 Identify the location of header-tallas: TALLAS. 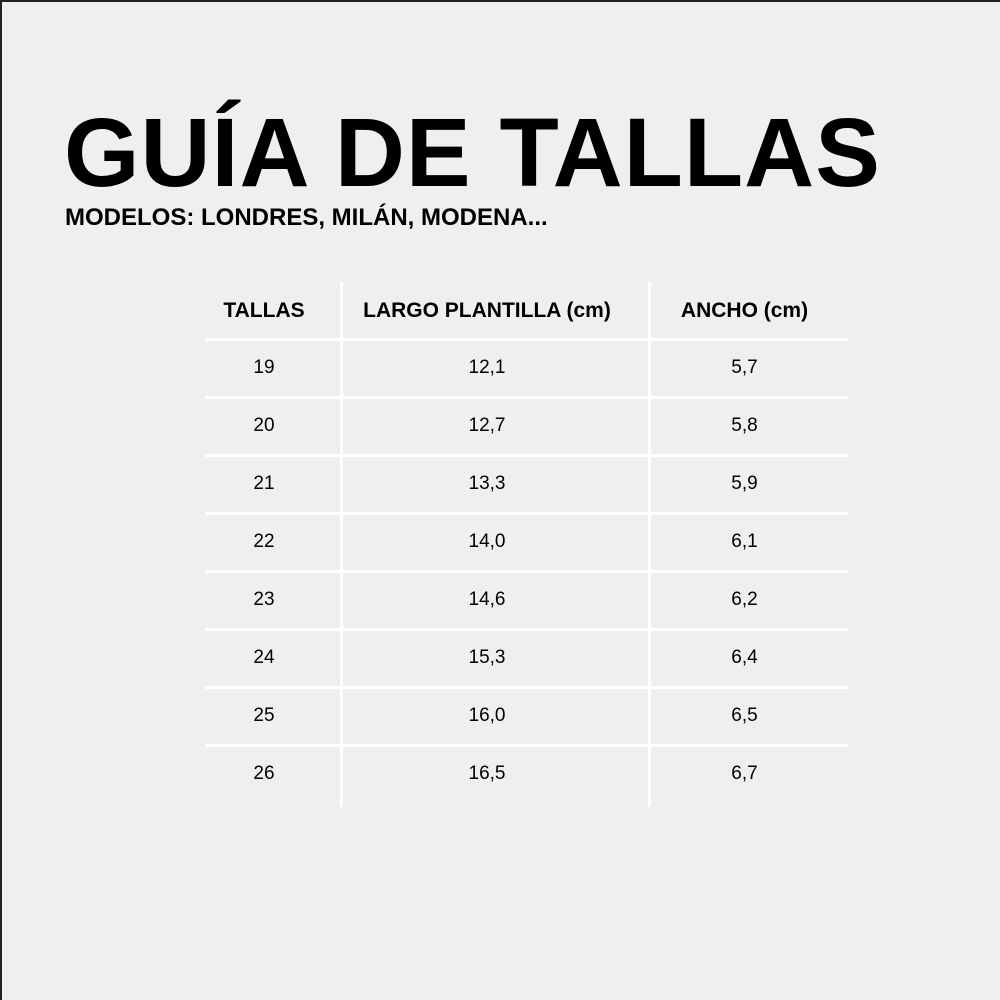
(264, 310).